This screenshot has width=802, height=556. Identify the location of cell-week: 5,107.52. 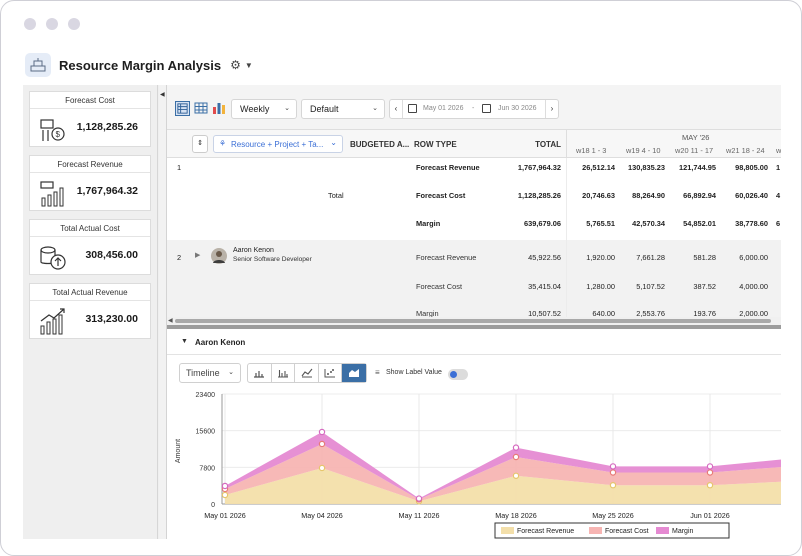
(650, 286).